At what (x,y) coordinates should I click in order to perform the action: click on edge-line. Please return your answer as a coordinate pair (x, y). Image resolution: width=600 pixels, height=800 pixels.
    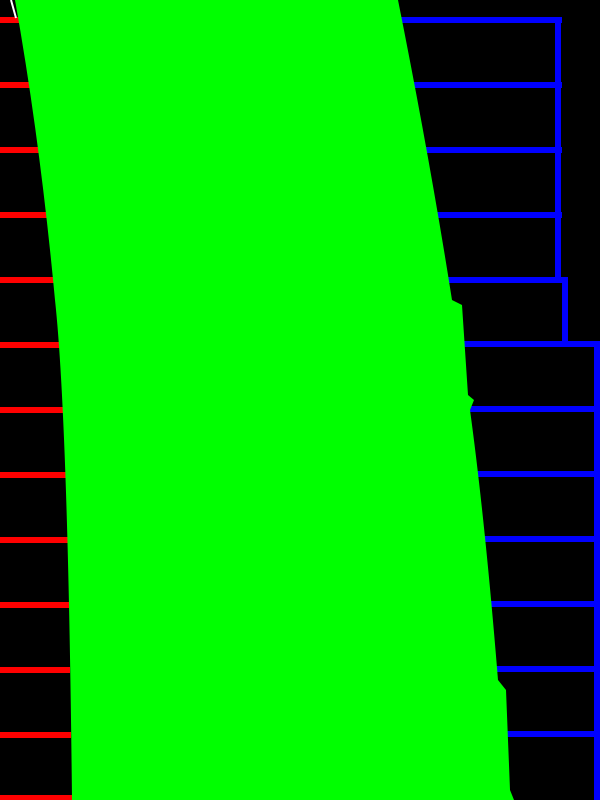
    Looking at the image, I should click on (13, 9).